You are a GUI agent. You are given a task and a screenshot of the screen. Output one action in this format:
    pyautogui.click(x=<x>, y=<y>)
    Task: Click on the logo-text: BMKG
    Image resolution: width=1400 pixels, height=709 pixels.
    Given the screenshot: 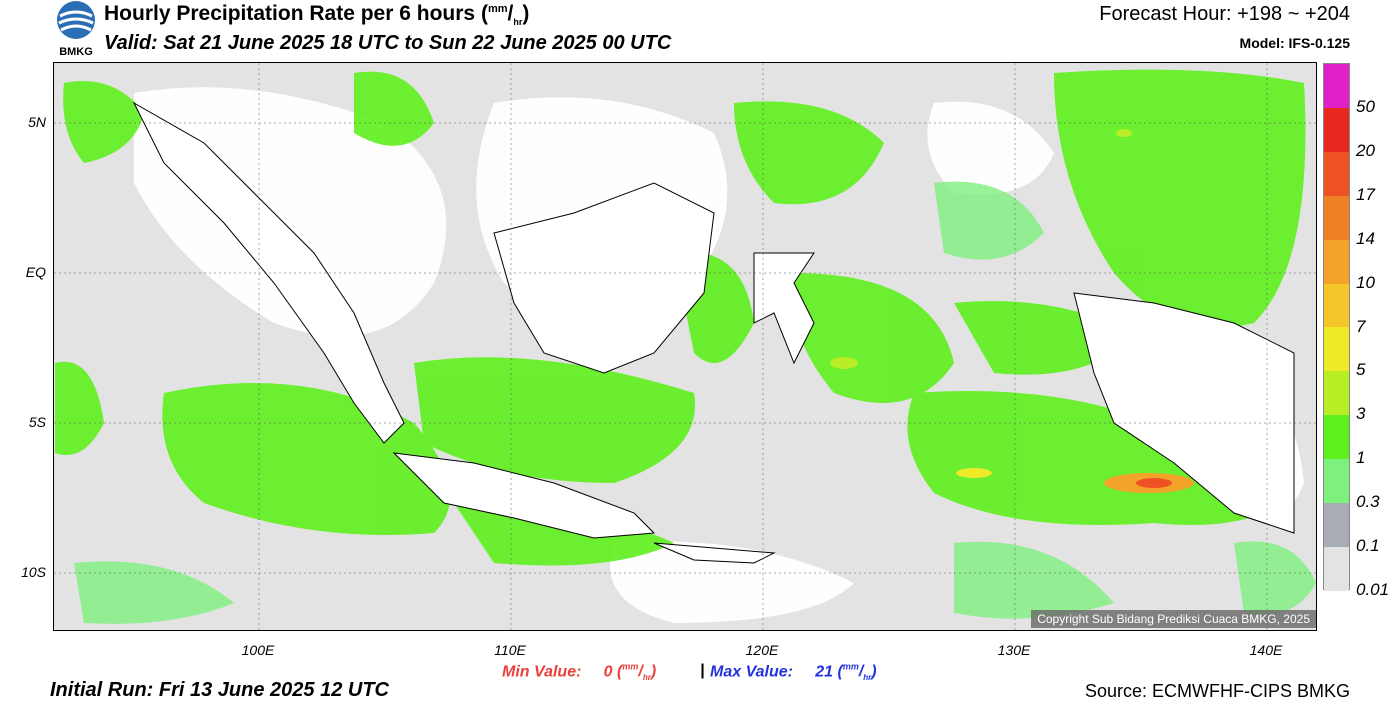 What is the action you would take?
    pyautogui.click(x=76, y=52)
    